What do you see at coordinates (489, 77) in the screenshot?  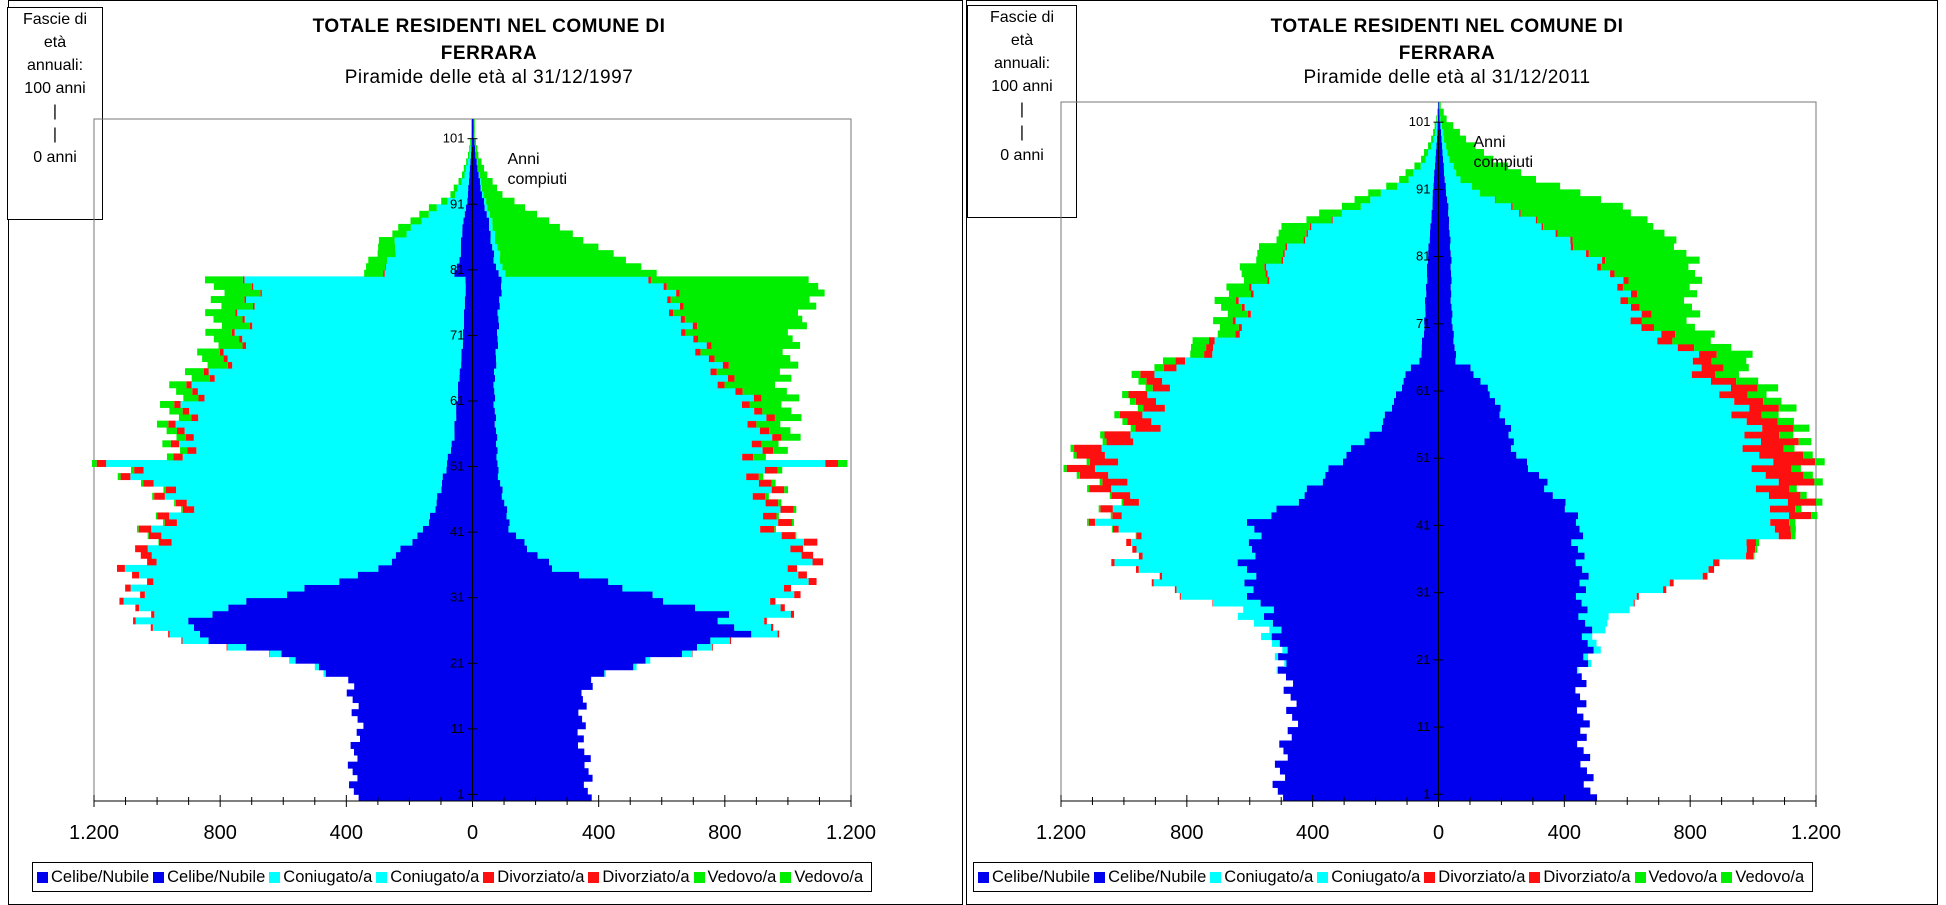 I see `chart-subtitle: Piramide delle età al 31/12/1997` at bounding box center [489, 77].